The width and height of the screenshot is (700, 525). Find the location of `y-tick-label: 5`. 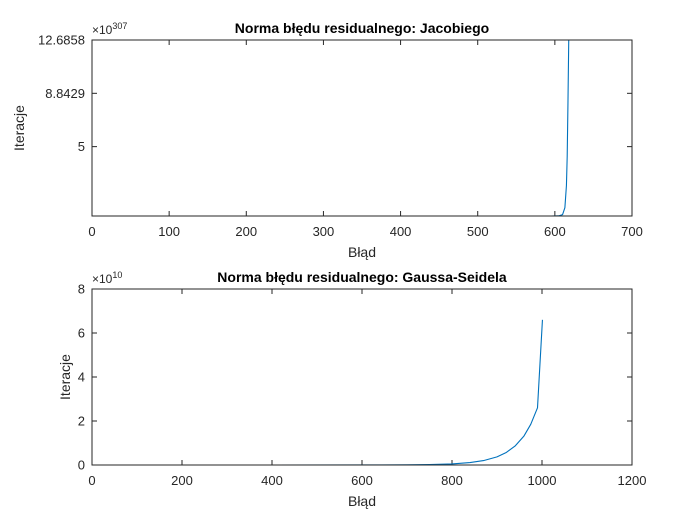

y-tick-label: 5 is located at coordinates (81, 146).